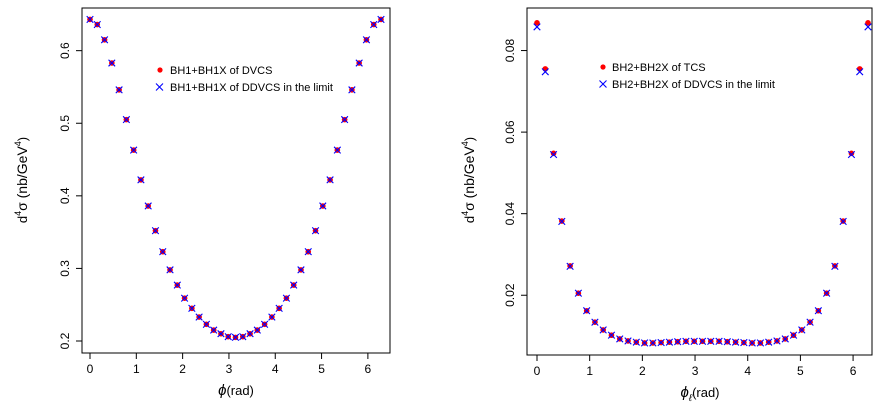 This screenshot has height=404, width=873. I want to click on y-axis-right: 0.02 0.04 0.06 0.08, so click(515, 173).